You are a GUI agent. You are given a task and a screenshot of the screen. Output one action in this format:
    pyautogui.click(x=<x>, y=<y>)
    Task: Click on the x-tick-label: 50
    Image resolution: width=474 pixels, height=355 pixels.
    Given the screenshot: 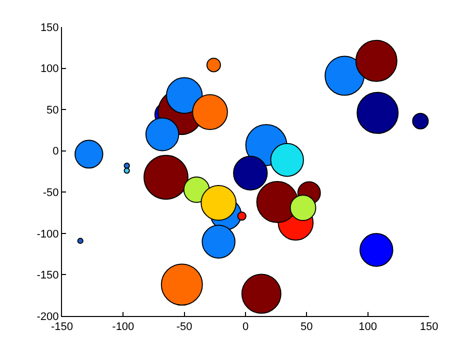 What is the action you would take?
    pyautogui.click(x=306, y=327)
    